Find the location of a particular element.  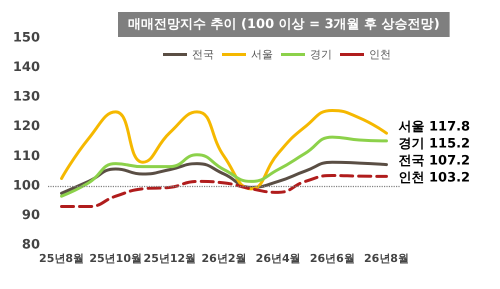

x-tick-label: 26년8월 is located at coordinates (386, 258).